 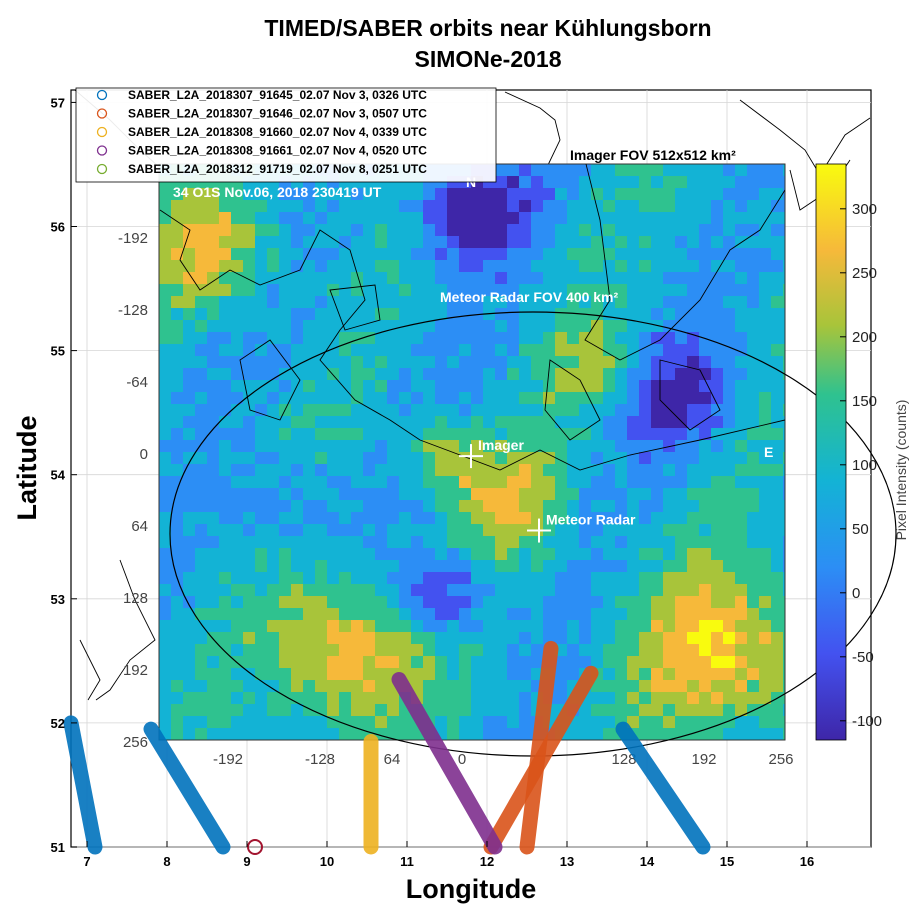 What do you see at coordinates (727, 861) in the screenshot?
I see `x-tick-label: 15` at bounding box center [727, 861].